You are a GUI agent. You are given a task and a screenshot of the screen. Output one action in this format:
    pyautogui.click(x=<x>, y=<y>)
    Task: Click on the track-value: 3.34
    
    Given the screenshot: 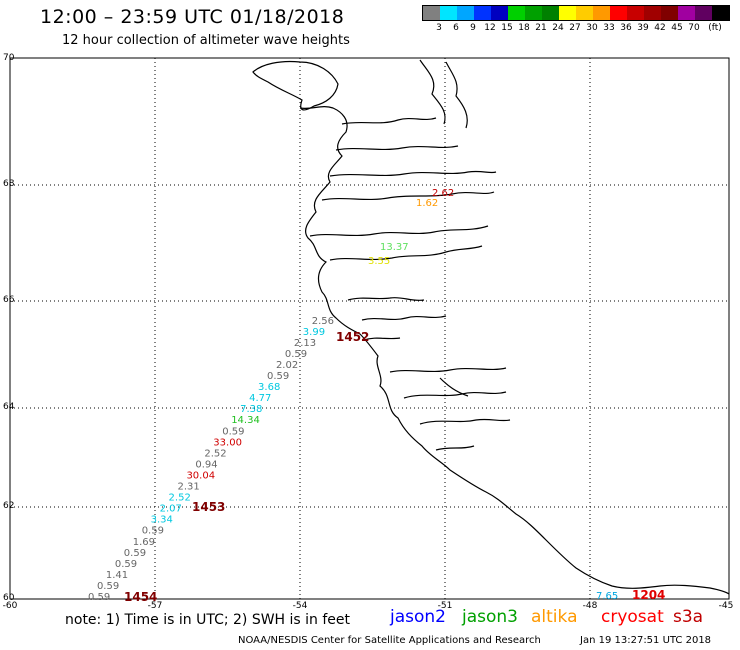 What is the action you would take?
    pyautogui.click(x=162, y=520)
    